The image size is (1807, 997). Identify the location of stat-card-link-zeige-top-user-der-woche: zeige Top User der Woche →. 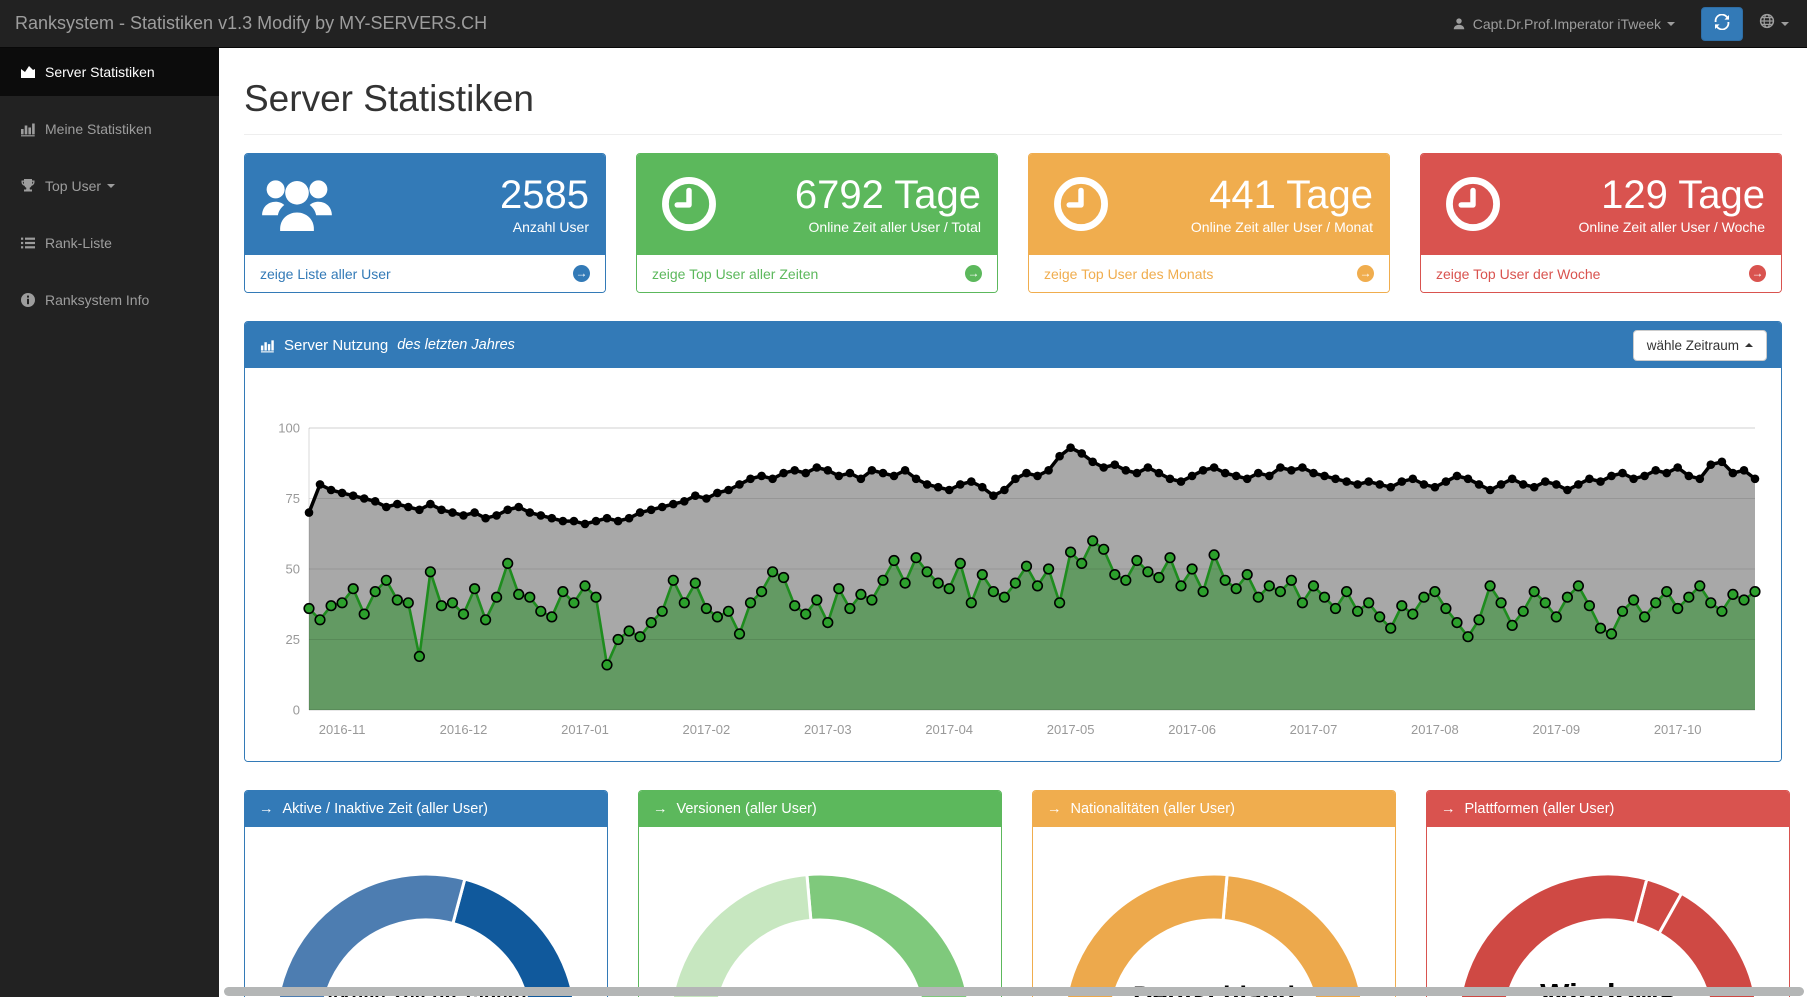
(1601, 273).